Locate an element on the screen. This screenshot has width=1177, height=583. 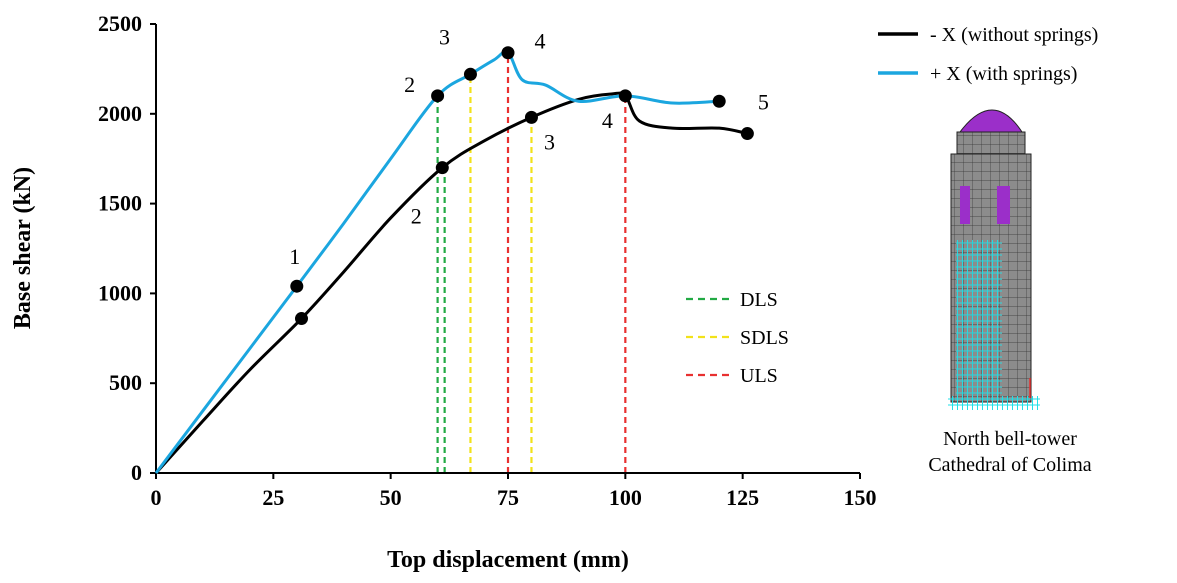
x-ticks: 0 25 50 75 100 125 150 is located at coordinates (514, 491).